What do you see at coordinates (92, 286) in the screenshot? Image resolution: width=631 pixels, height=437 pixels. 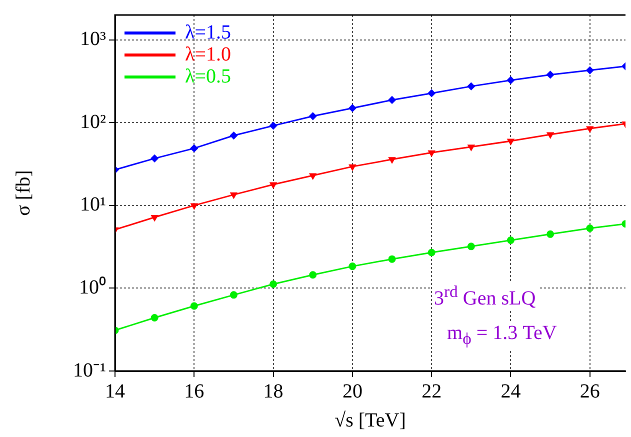 I see `y-tick-label: 10⁰` at bounding box center [92, 286].